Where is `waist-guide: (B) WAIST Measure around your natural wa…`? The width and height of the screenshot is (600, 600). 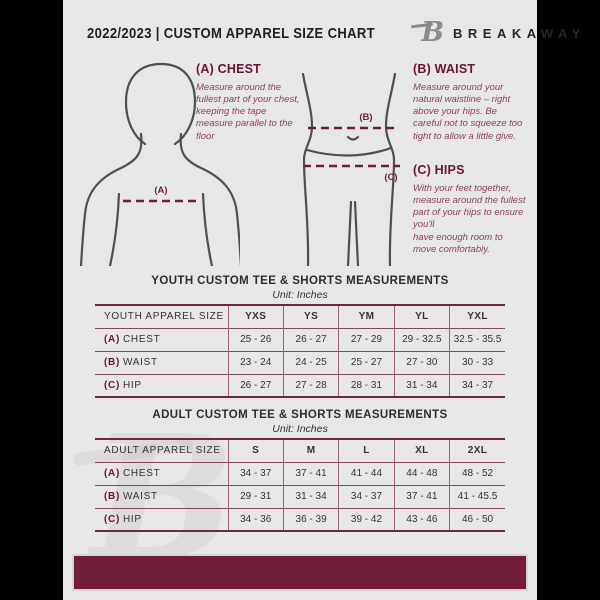
waist-guide: (B) WAIST Measure around your natural wa… is located at coordinates (469, 102).